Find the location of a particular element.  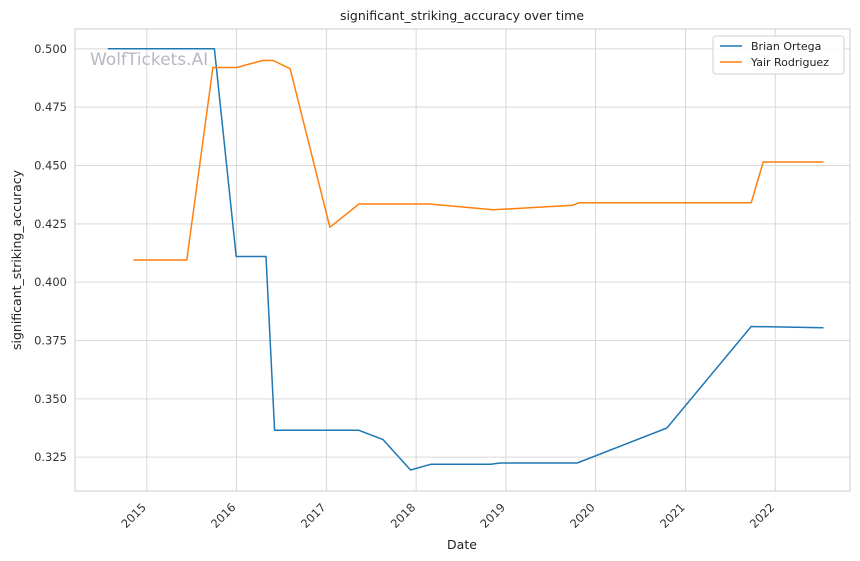

x-axis-title: Date is located at coordinates (462, 544).